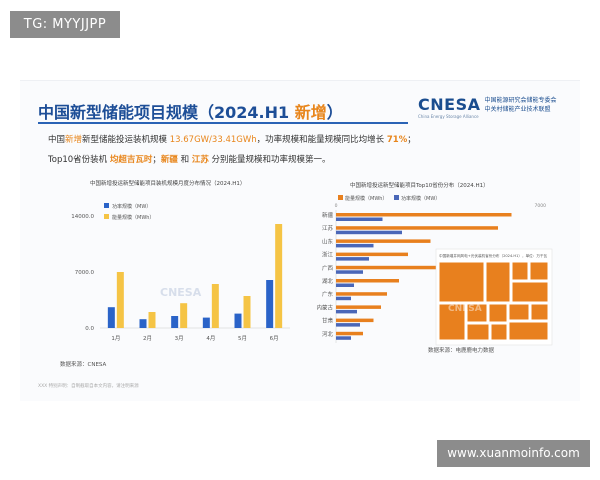 The width and height of the screenshot is (600, 480). Describe the element at coordinates (65, 24) in the screenshot. I see `source-tag-badge: TG: MYYJJPP` at that location.